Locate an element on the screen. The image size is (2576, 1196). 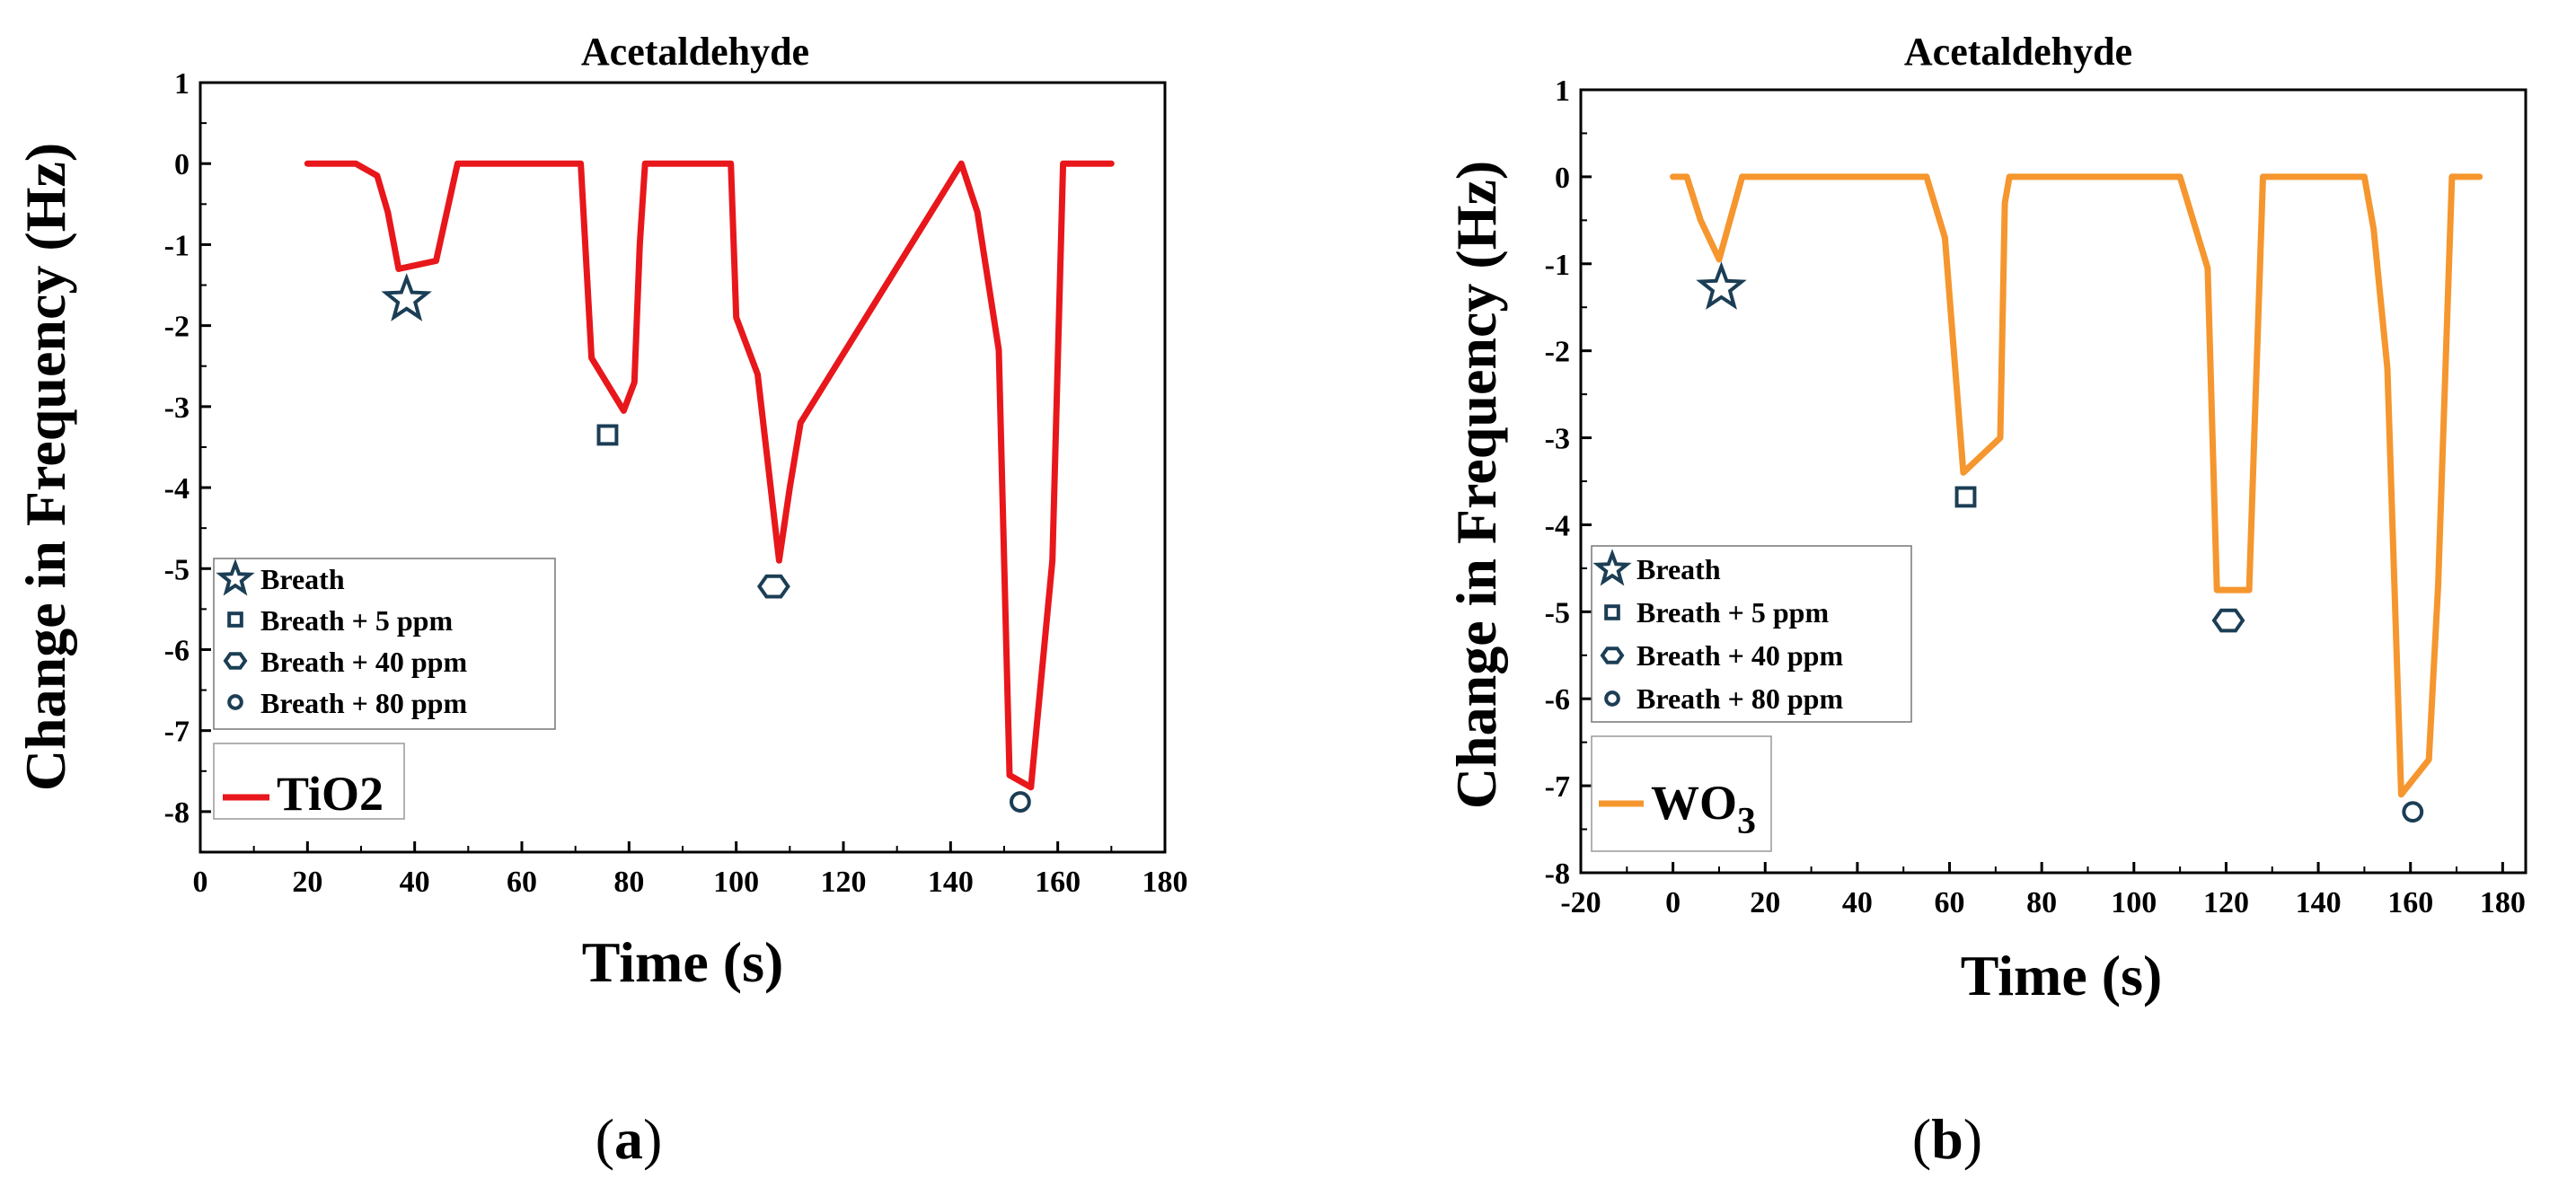
panel-caption: (a) is located at coordinates (629, 1139).